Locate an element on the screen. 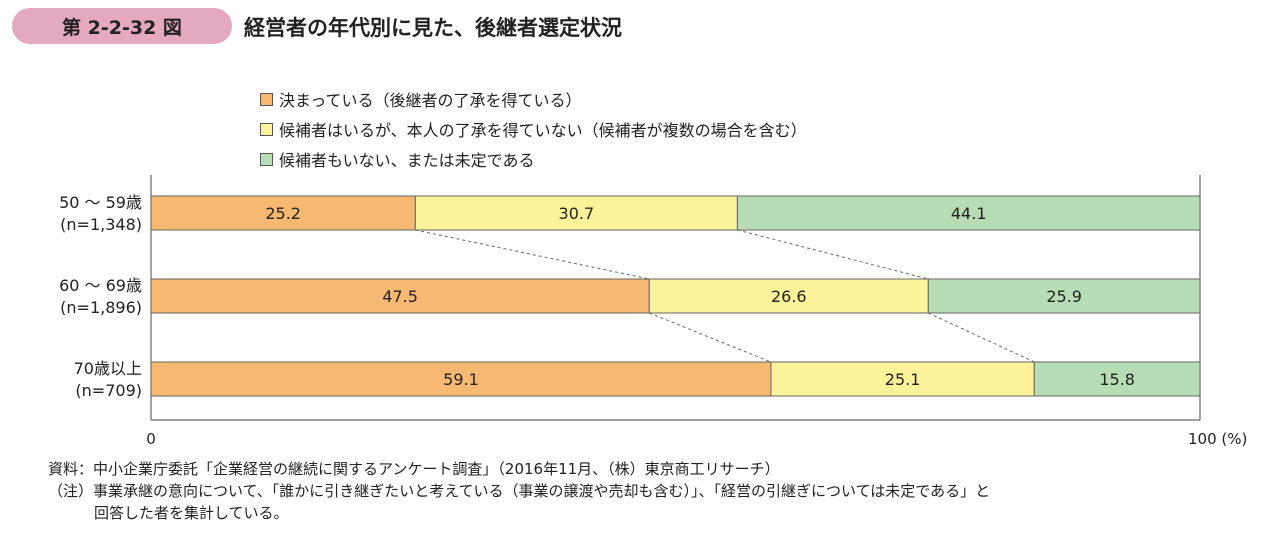 This screenshot has width=1268, height=536. legend-swatch-candidate is located at coordinates (266, 129).